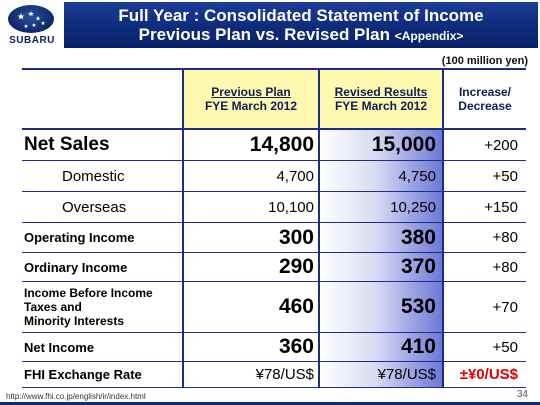  Describe the element at coordinates (83, 374) in the screenshot. I see `row-label: FHI Exchange Rate` at that location.